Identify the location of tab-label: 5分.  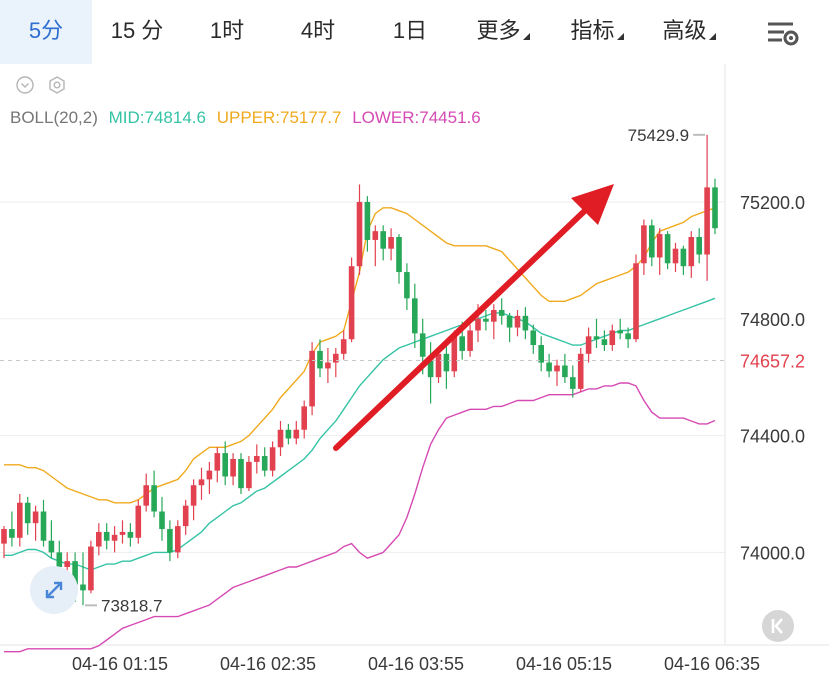
(46, 30).